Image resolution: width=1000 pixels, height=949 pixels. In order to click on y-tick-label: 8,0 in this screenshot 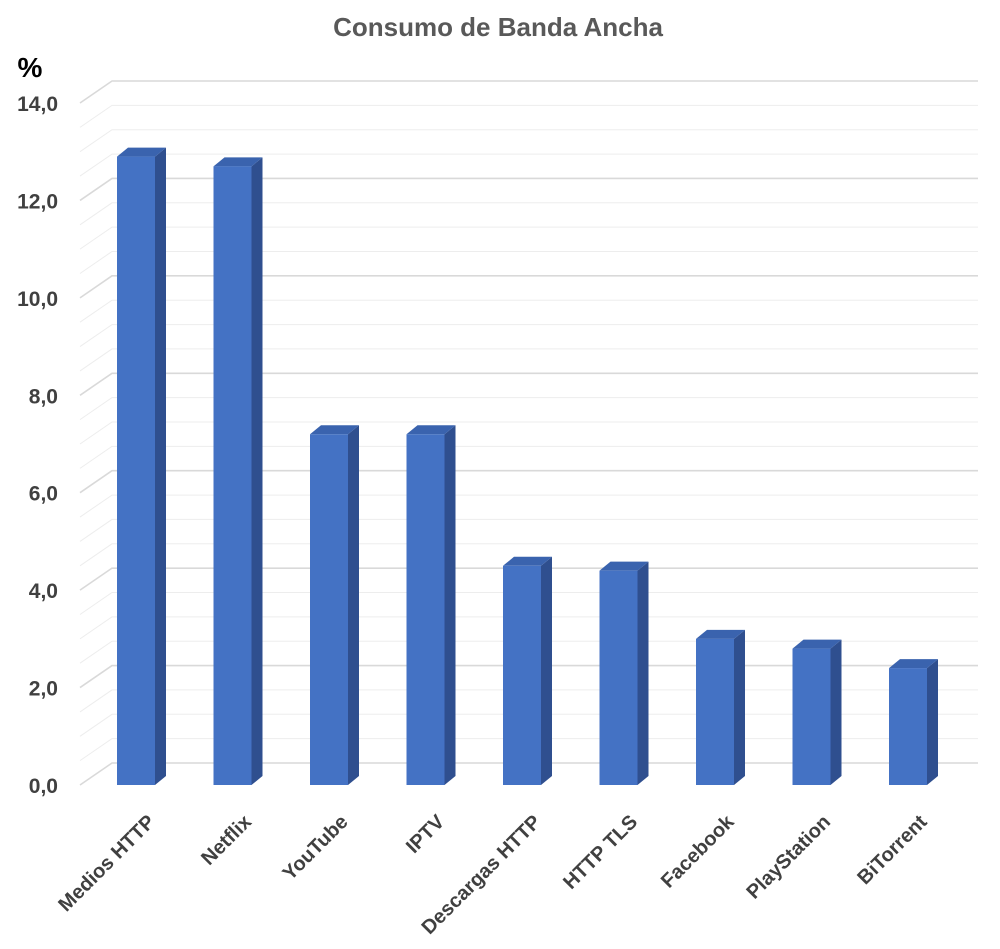, I will do `click(43, 396)`.